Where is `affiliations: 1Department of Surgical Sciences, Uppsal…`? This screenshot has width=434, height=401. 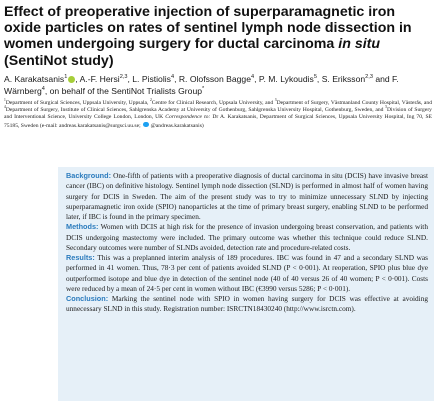
affiliations: 1Department of Surgical Sciences, Uppsal… is located at coordinates (218, 114).